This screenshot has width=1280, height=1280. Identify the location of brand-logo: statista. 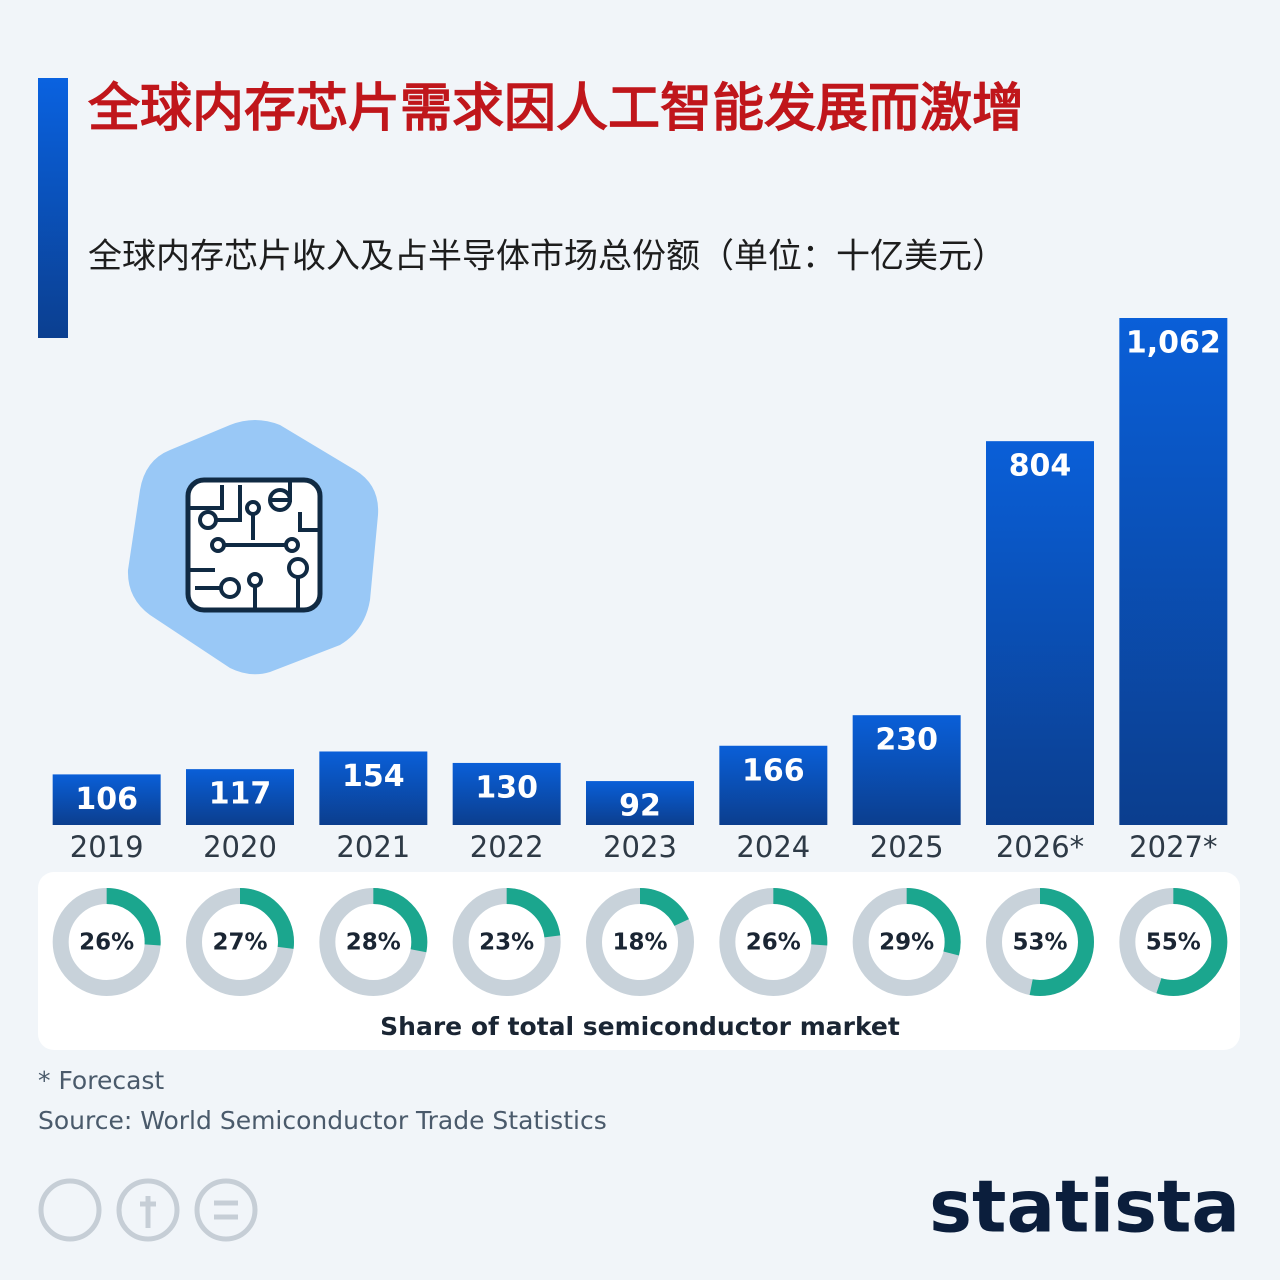
(1084, 1207).